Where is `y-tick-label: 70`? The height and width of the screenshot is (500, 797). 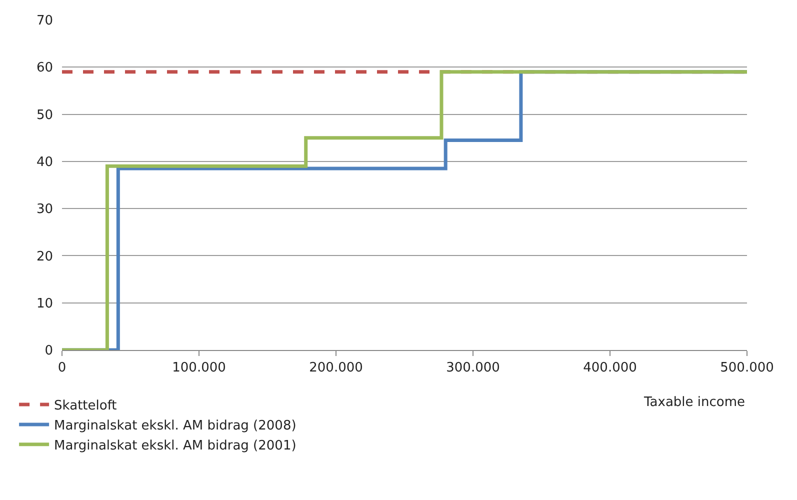 y-tick-label: 70 is located at coordinates (44, 21).